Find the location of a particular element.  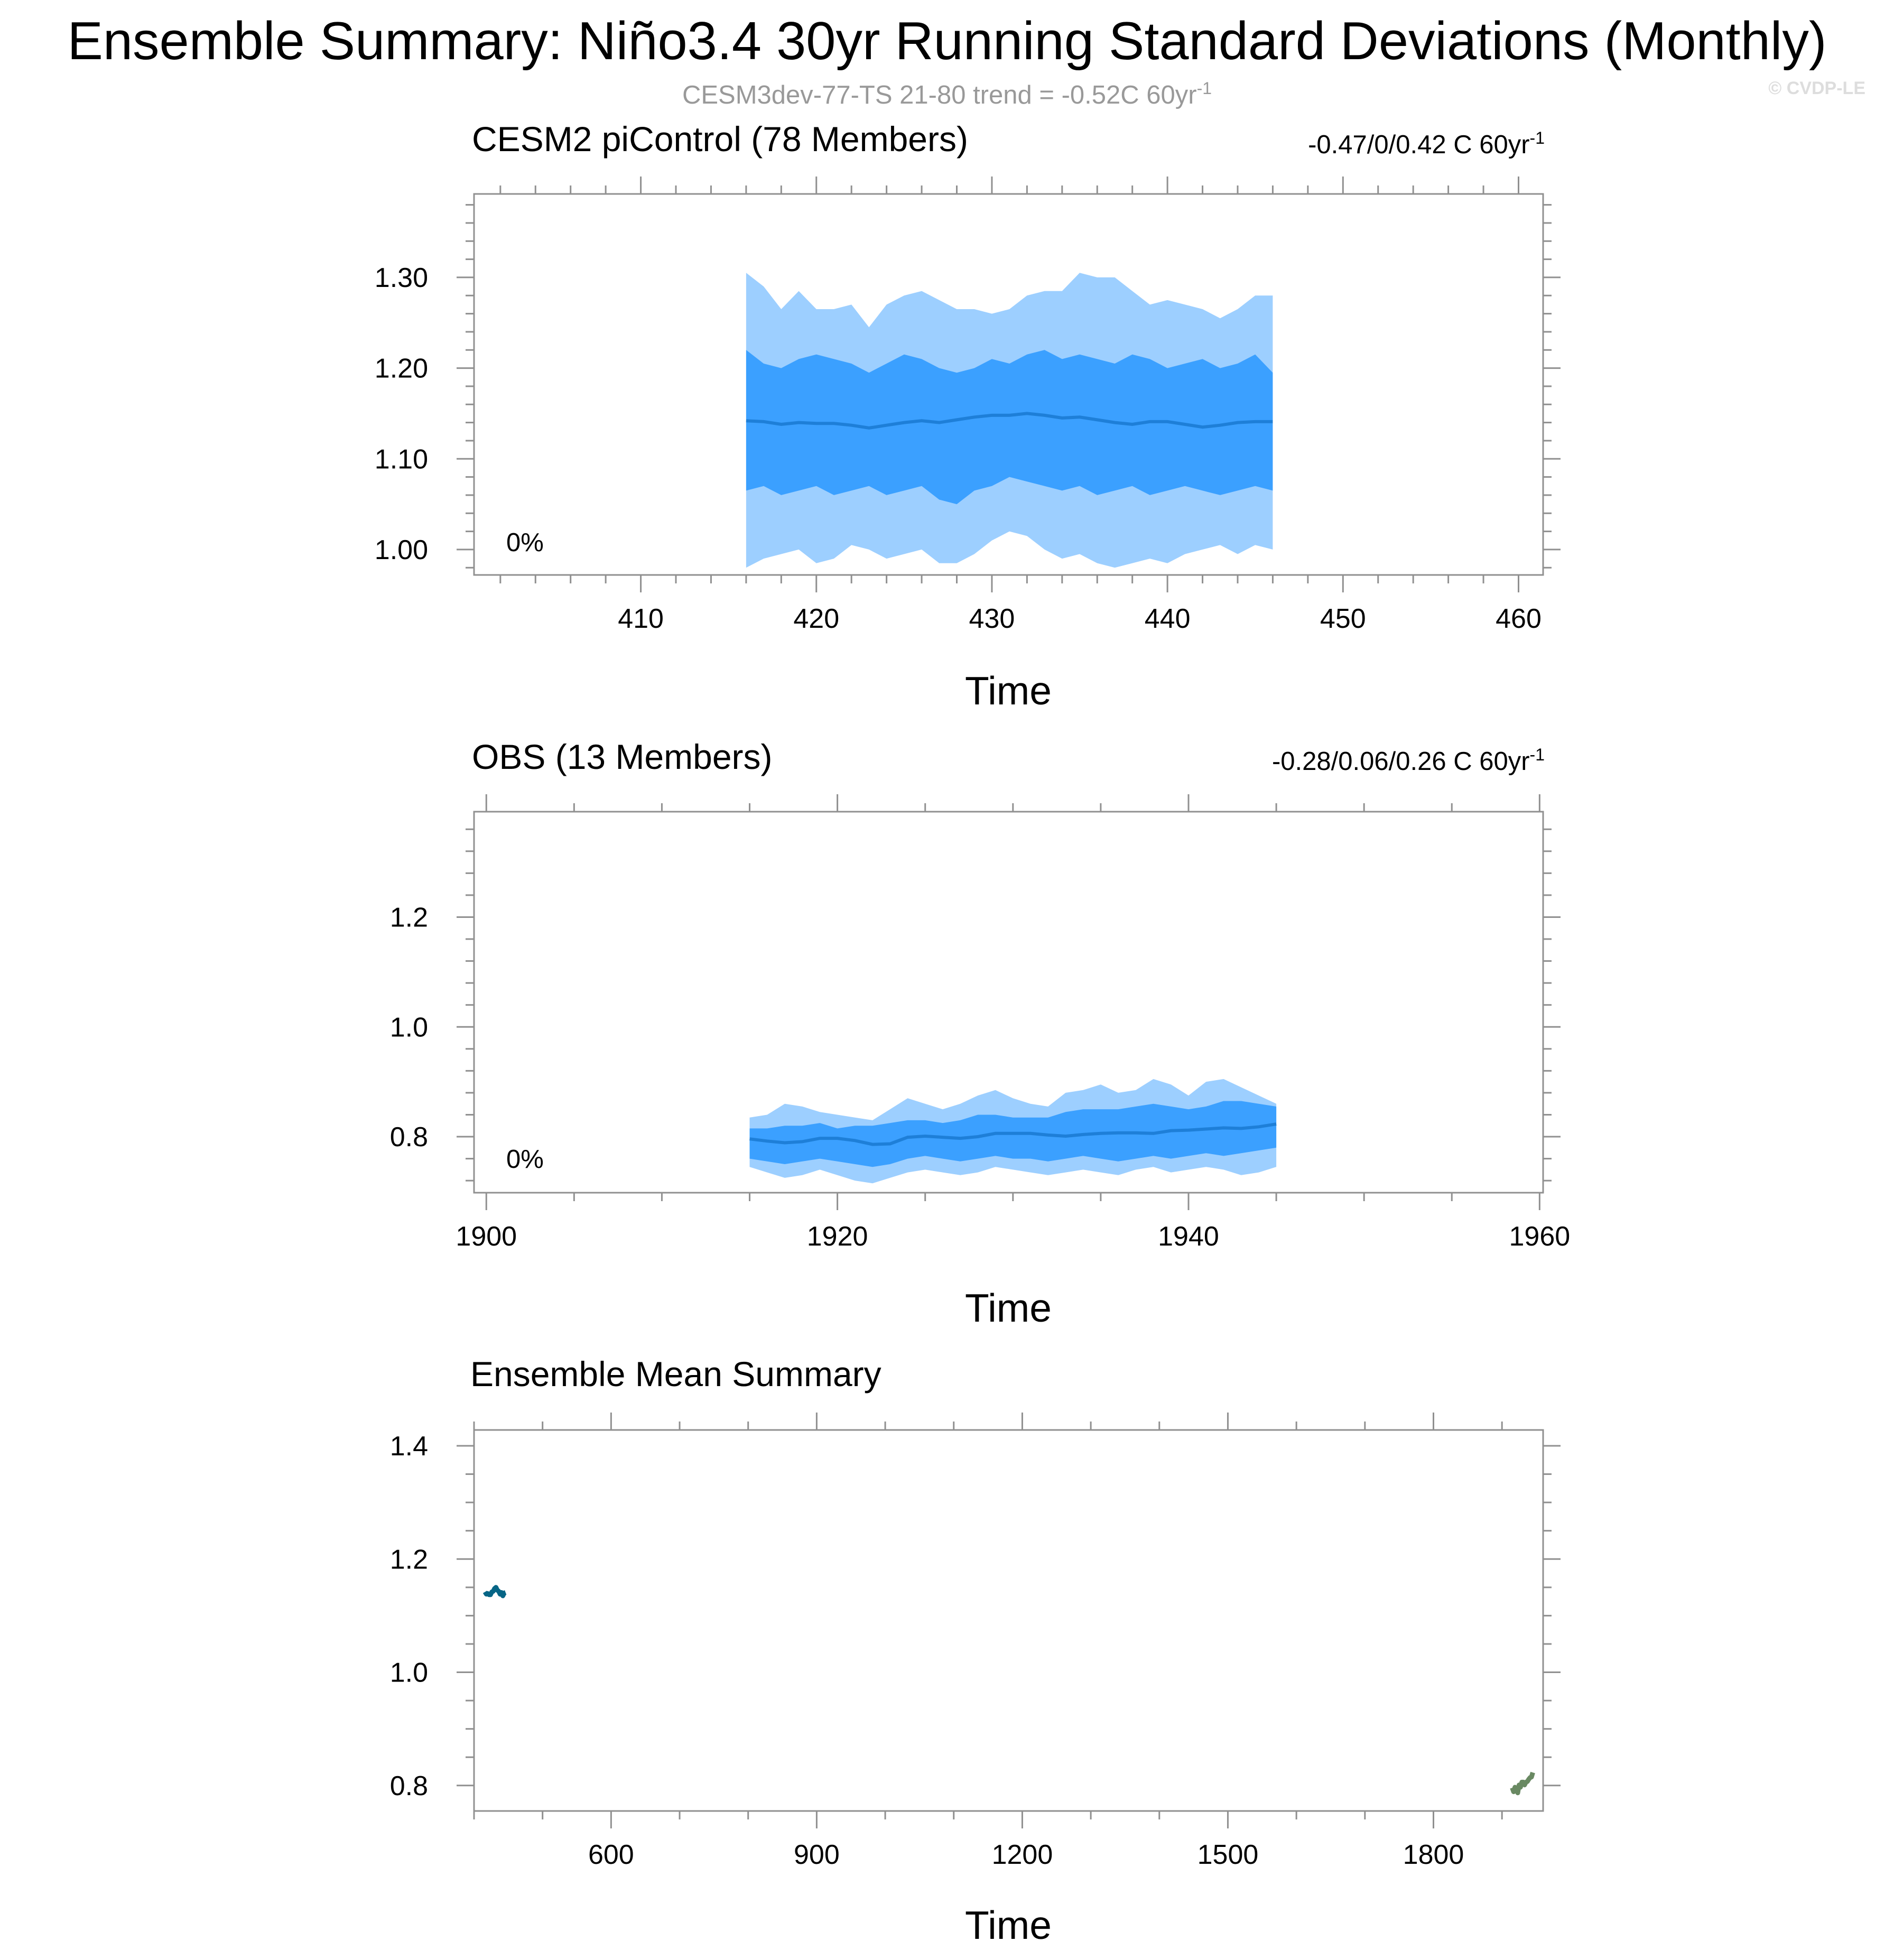

panel-cesm2-trend: -0.47/0/0.42 C 60yr-1 is located at coordinates (1426, 143).